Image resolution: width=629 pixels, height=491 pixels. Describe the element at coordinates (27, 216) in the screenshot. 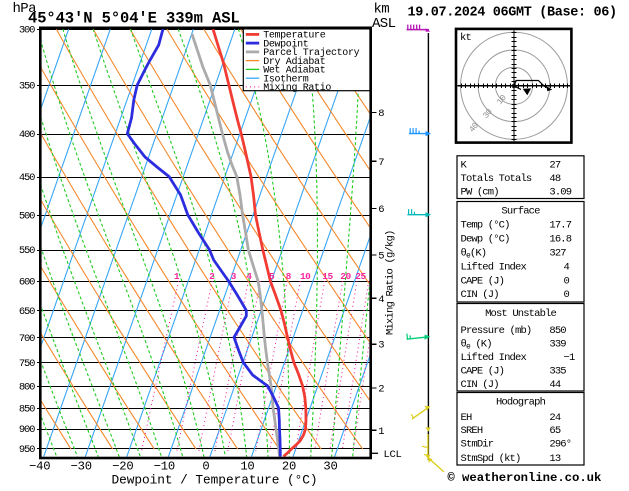

I see `svg-text: 500` at that location.